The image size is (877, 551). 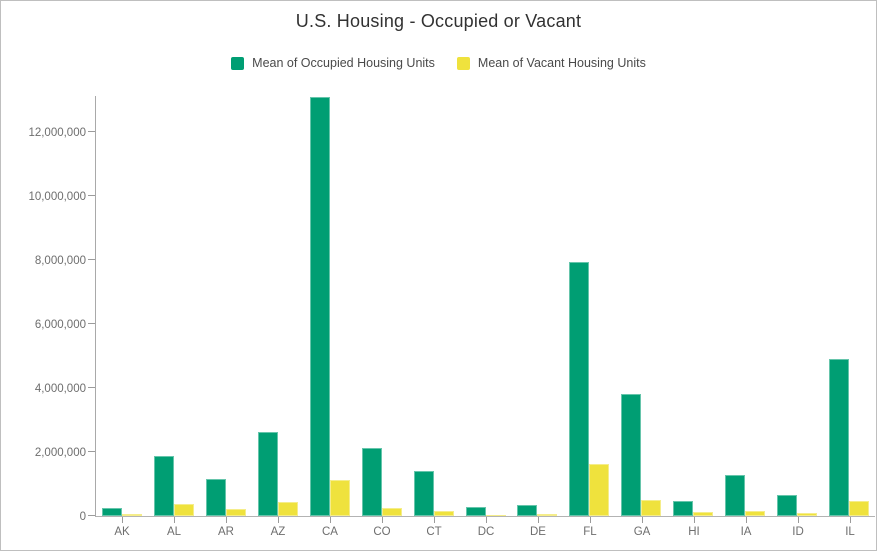 What do you see at coordinates (278, 306) in the screenshot?
I see `category-slot-az` at bounding box center [278, 306].